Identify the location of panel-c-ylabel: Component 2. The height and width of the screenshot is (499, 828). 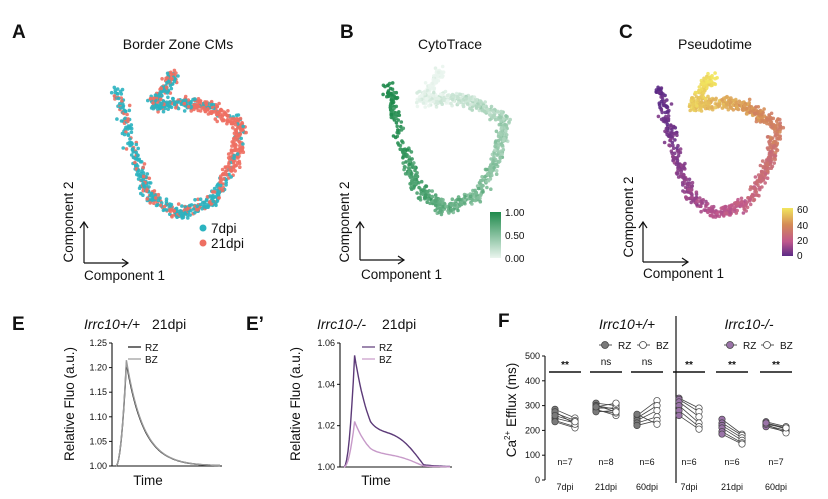
(628, 216).